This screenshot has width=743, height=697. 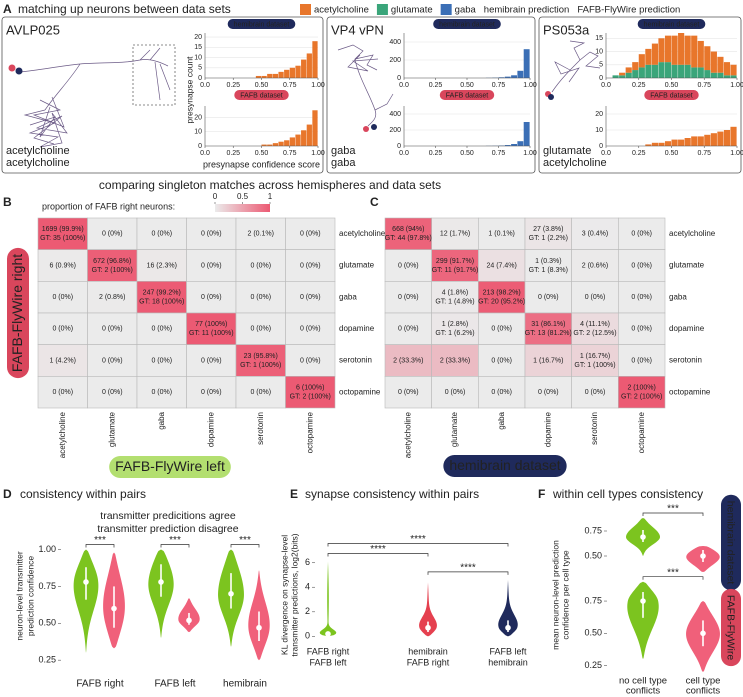 What do you see at coordinates (328, 662) in the screenshot?
I see `x-tick-label: FAFB left` at bounding box center [328, 662].